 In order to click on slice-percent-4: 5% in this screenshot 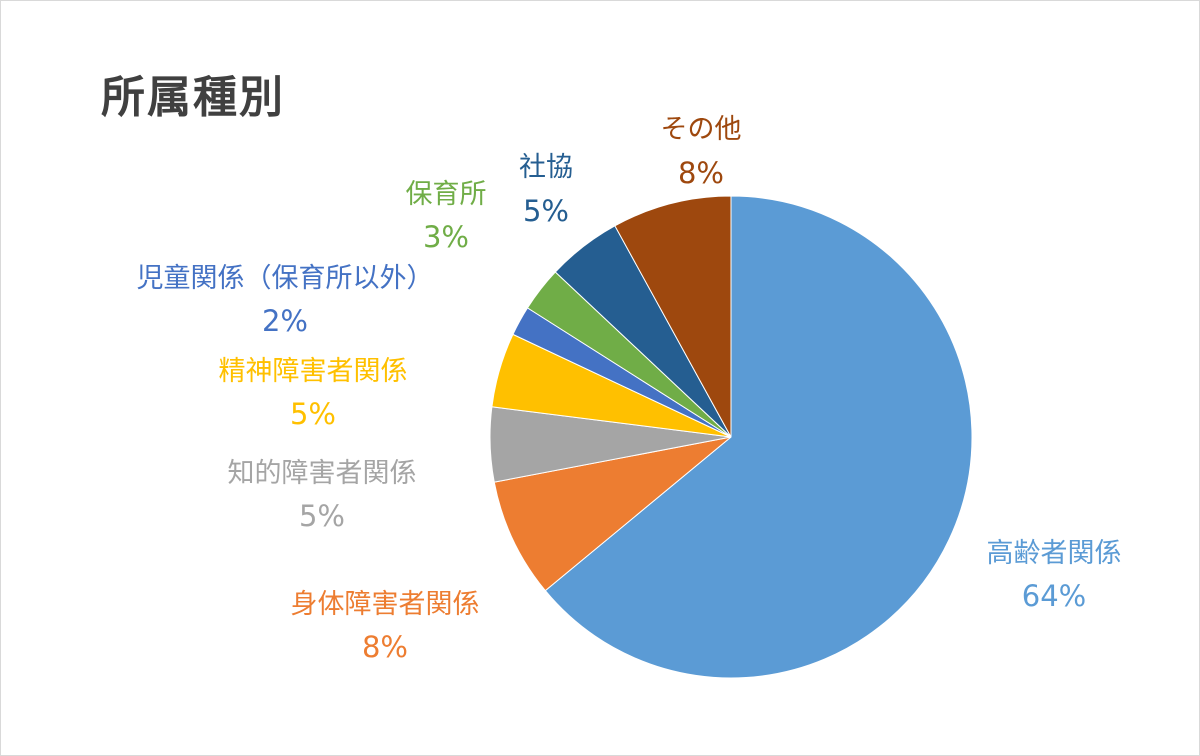, I will do `click(313, 414)`.